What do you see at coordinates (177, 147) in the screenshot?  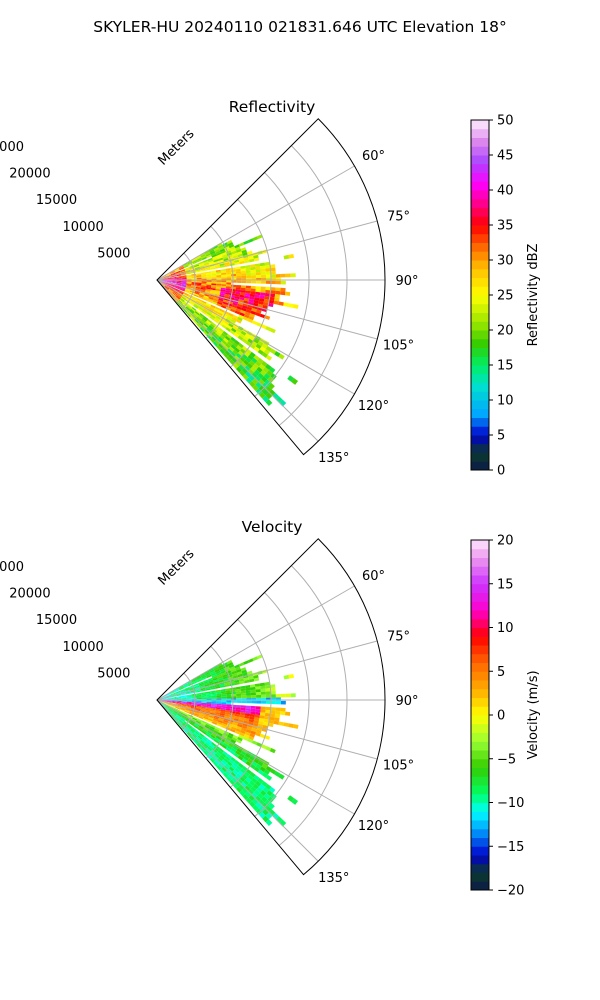 I see `range-axis-label: Meters` at bounding box center [177, 147].